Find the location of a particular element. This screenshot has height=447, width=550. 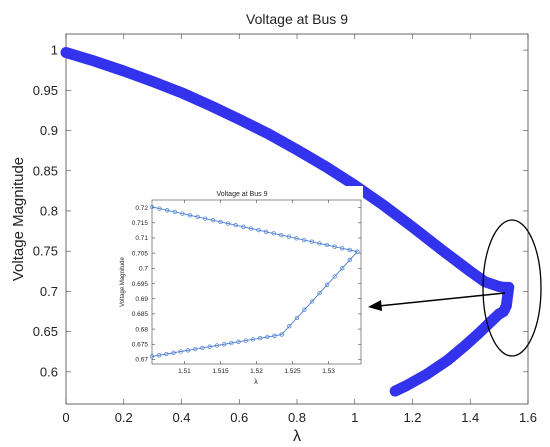

main-y-tick-label: 0.75 is located at coordinates (45, 251).